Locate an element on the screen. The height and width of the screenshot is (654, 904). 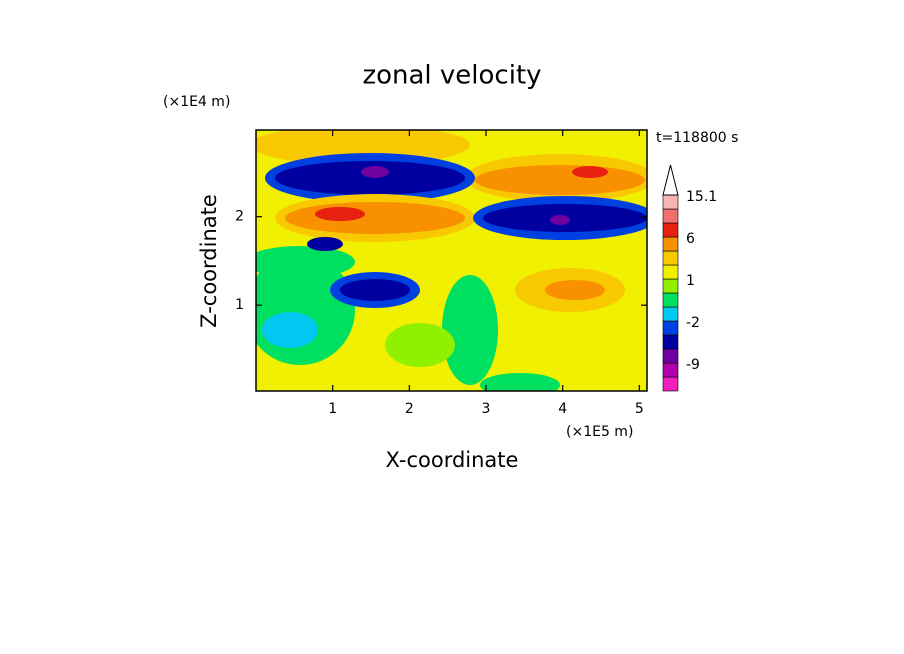
y-axis-label: Z-coordinate is located at coordinates (209, 261).